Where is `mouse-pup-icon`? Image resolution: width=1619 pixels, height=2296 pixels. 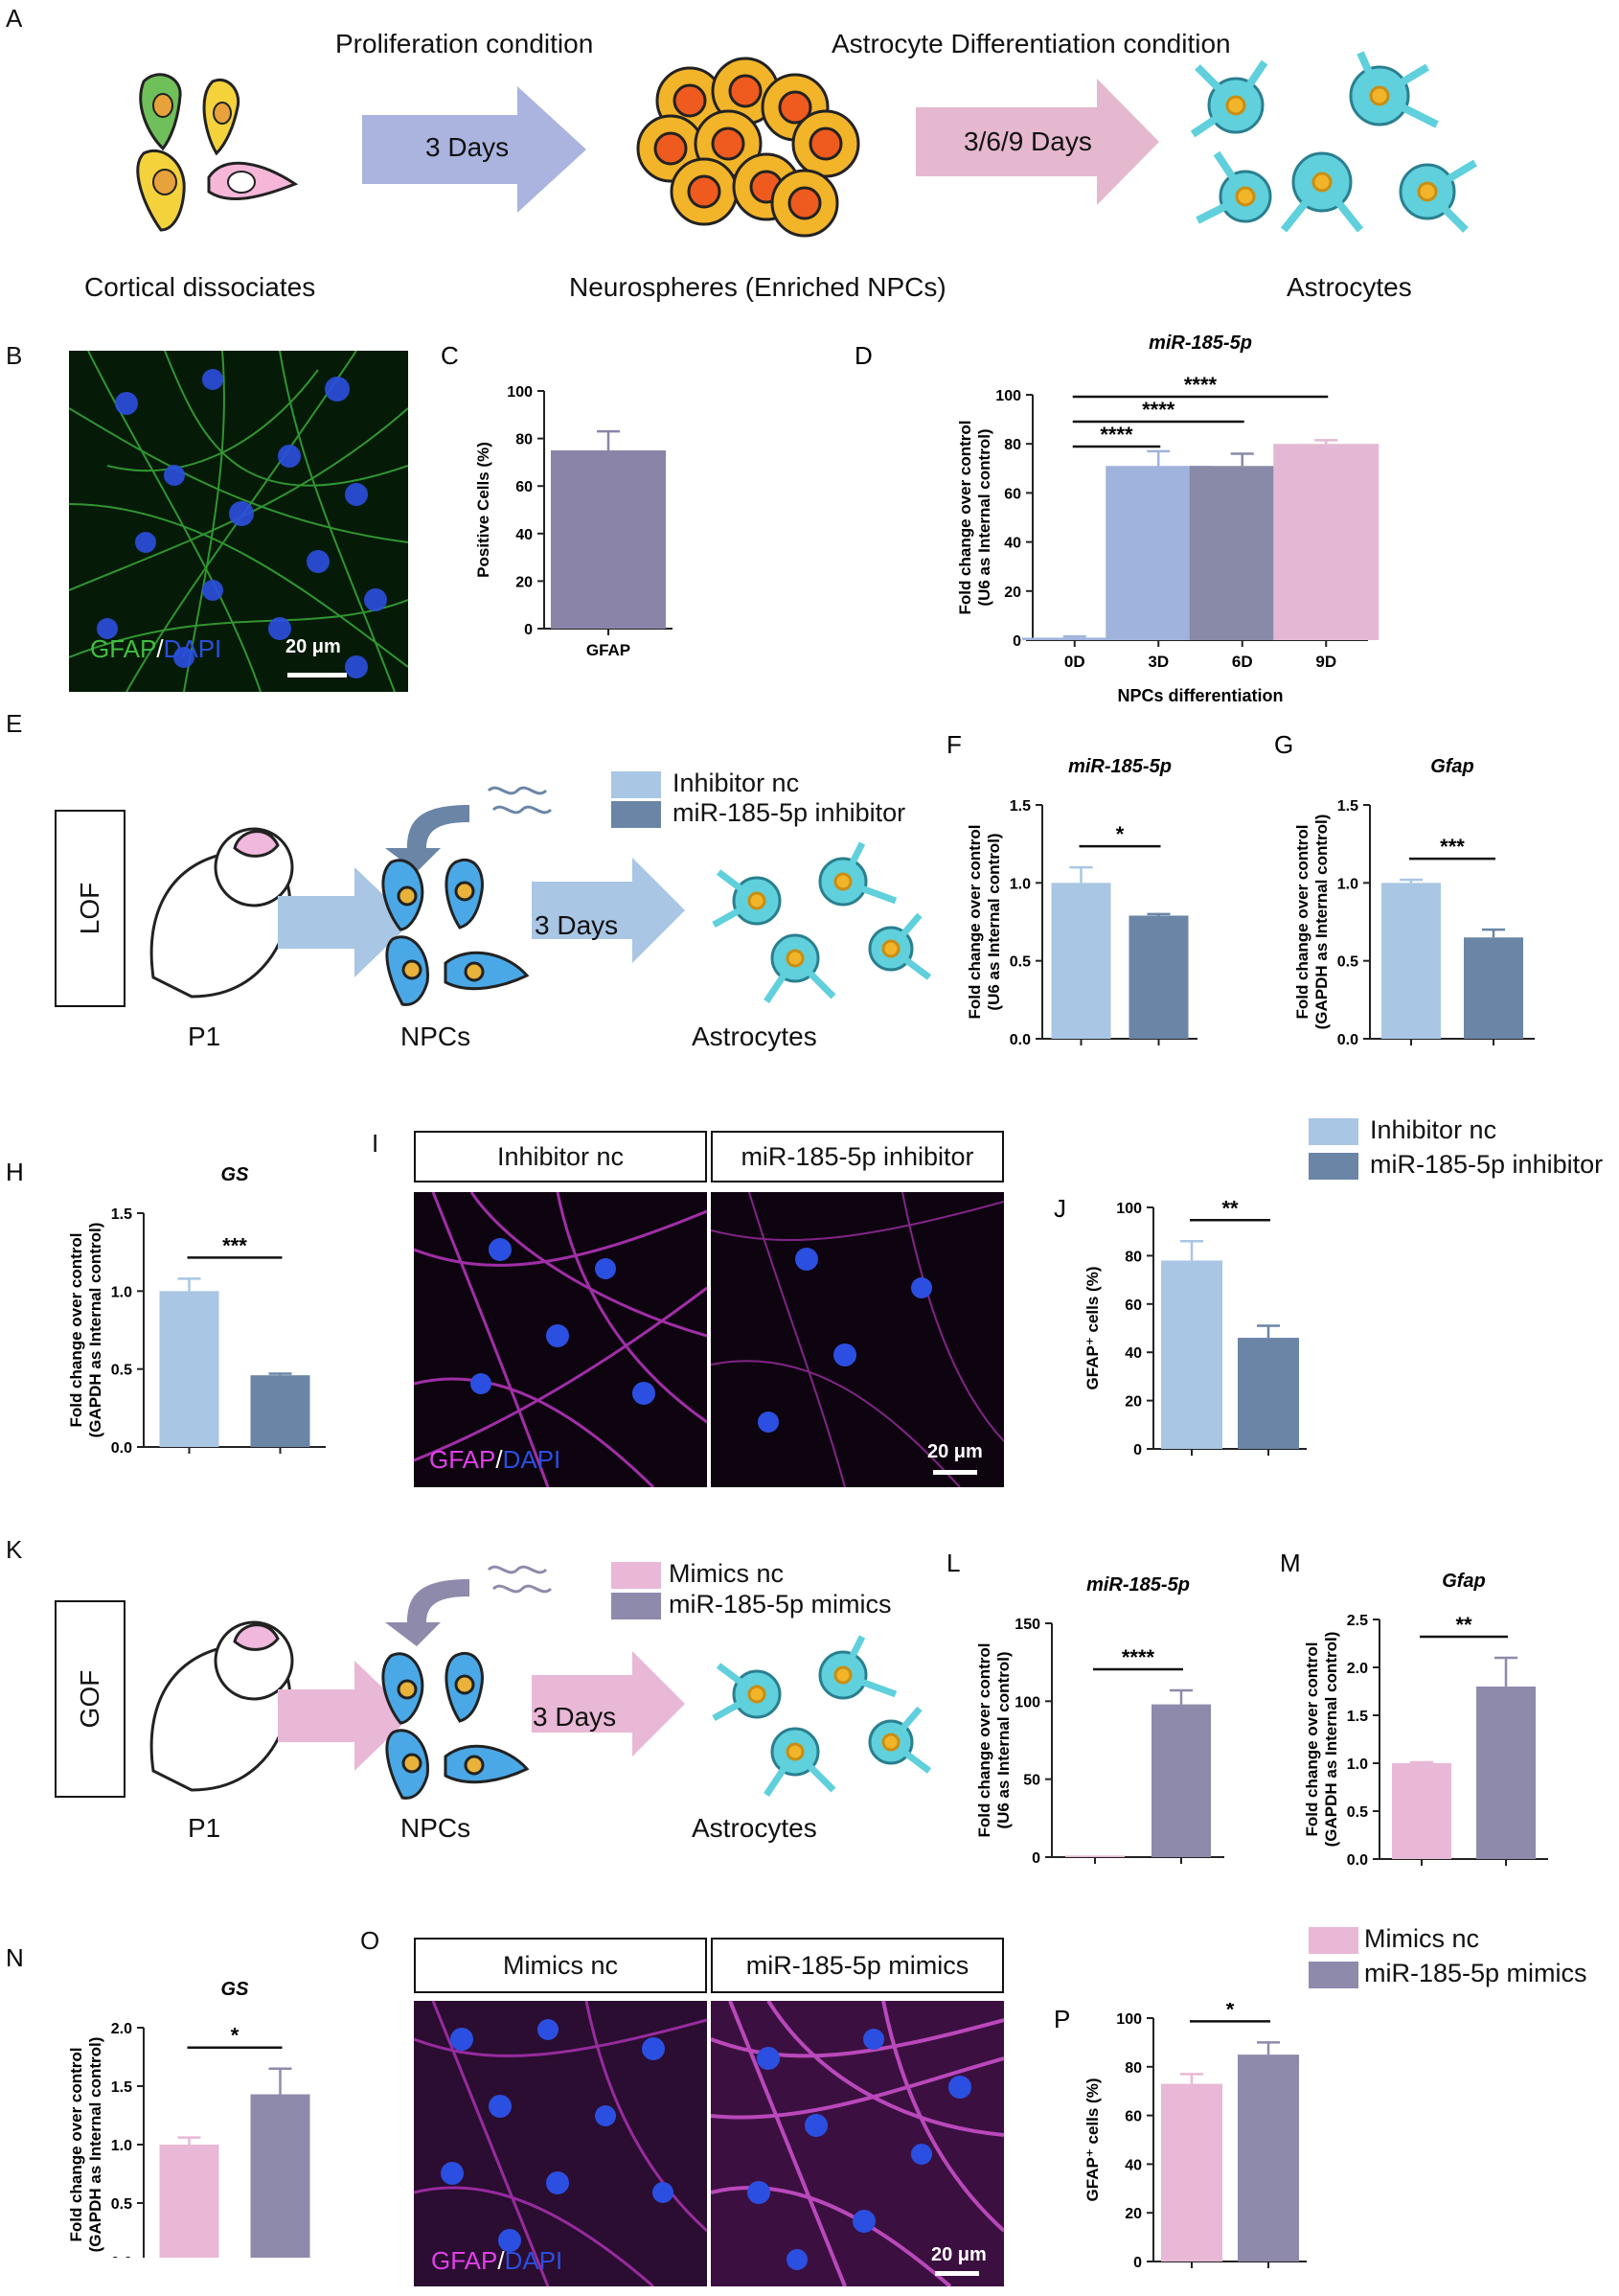 mouse-pup-icon is located at coordinates (222, 913).